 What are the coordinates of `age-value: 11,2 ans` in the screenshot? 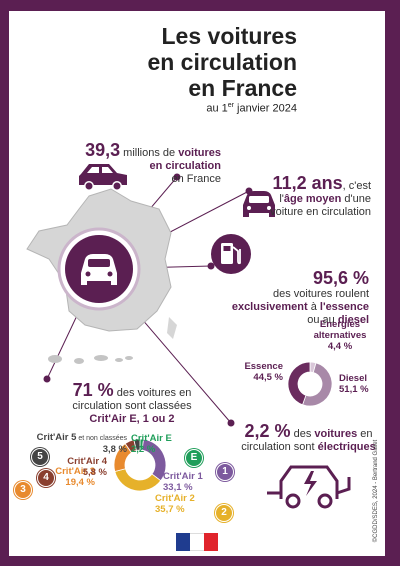 It's located at (307, 183).